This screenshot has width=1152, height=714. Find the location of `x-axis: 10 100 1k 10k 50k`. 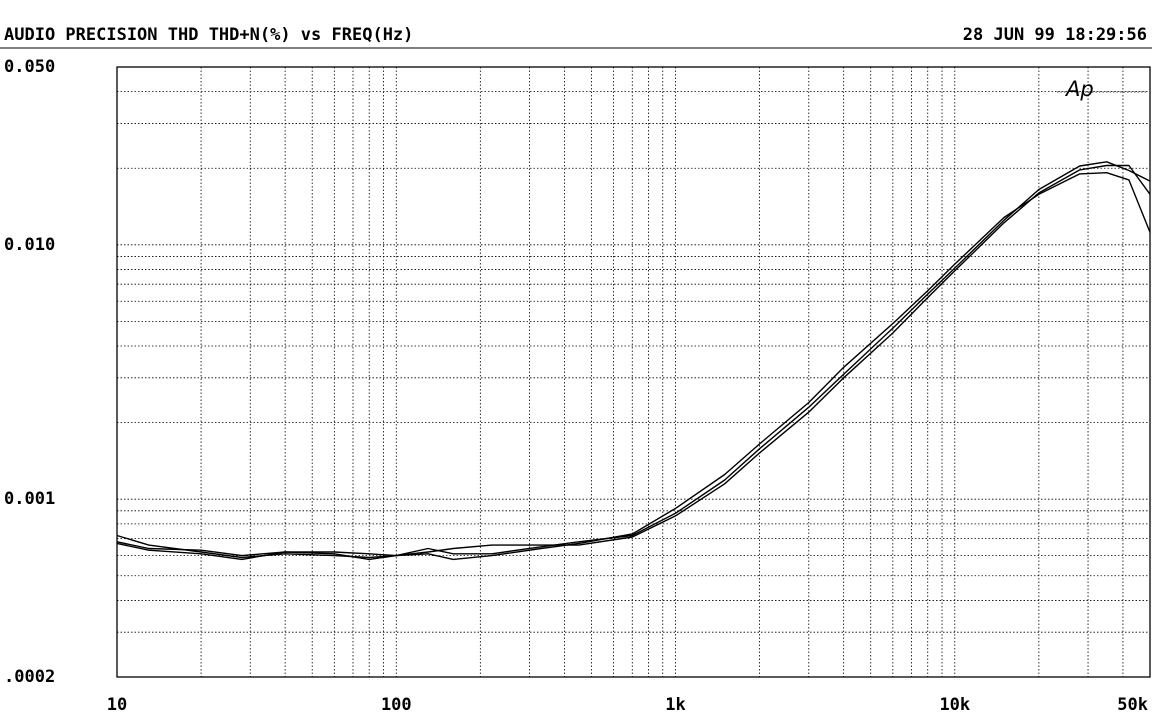

x-axis: 10 100 1k 10k 50k is located at coordinates (627, 704).